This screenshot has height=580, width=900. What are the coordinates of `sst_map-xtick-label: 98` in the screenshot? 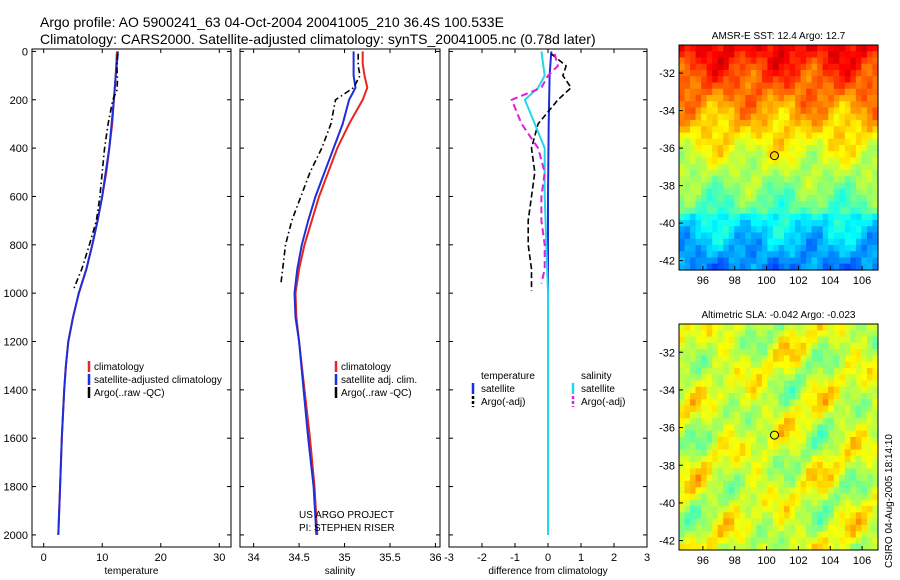 It's located at (735, 281).